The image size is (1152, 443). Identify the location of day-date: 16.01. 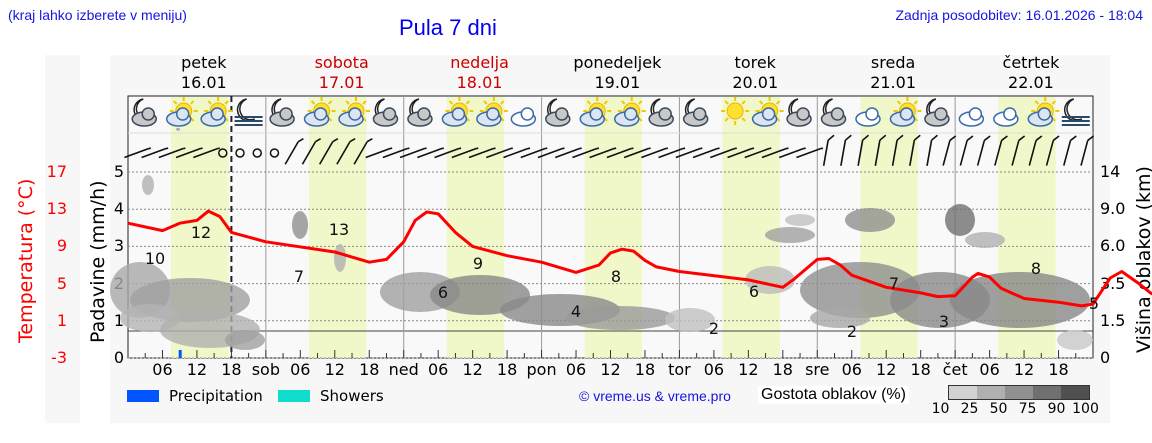
(203, 82).